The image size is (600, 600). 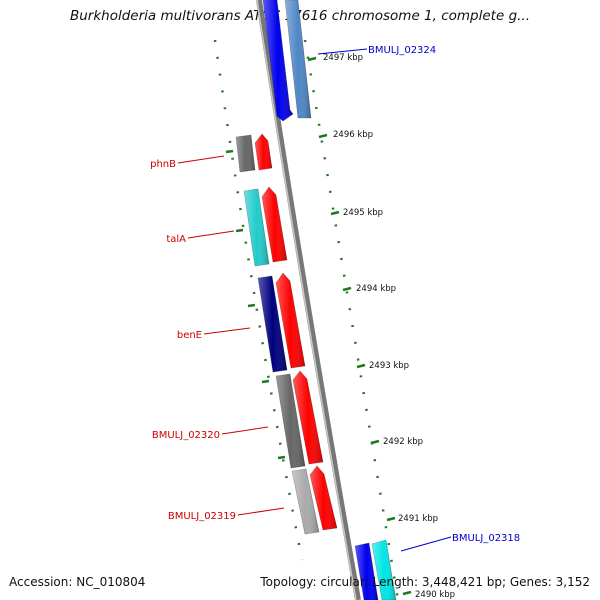 What do you see at coordinates (245, 153) in the screenshot?
I see `gene-block` at bounding box center [245, 153].